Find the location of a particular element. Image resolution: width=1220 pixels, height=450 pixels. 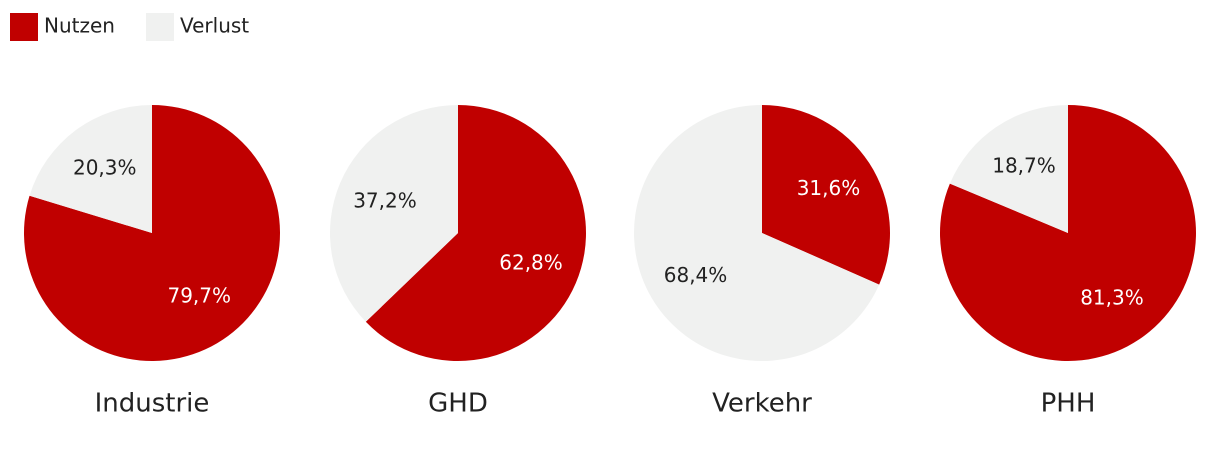

chart-title: GHD is located at coordinates (458, 404).